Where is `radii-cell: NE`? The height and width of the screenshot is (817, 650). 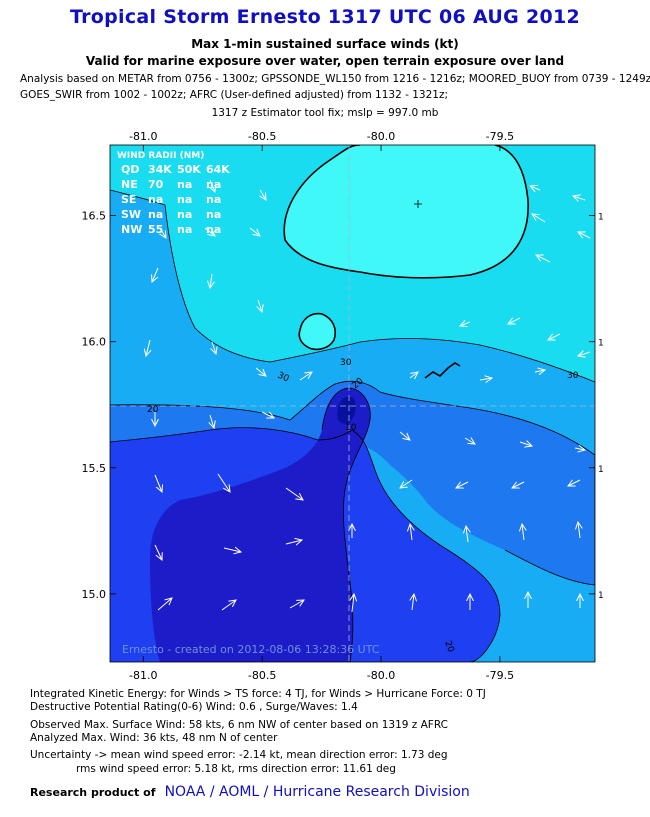 radii-cell: NE is located at coordinates (129, 184).